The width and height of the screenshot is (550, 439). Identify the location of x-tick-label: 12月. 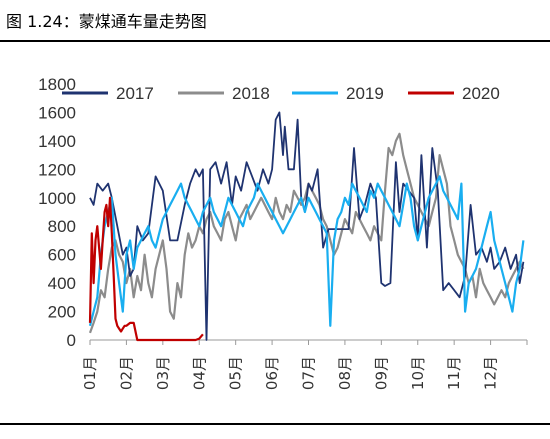
(491, 373).